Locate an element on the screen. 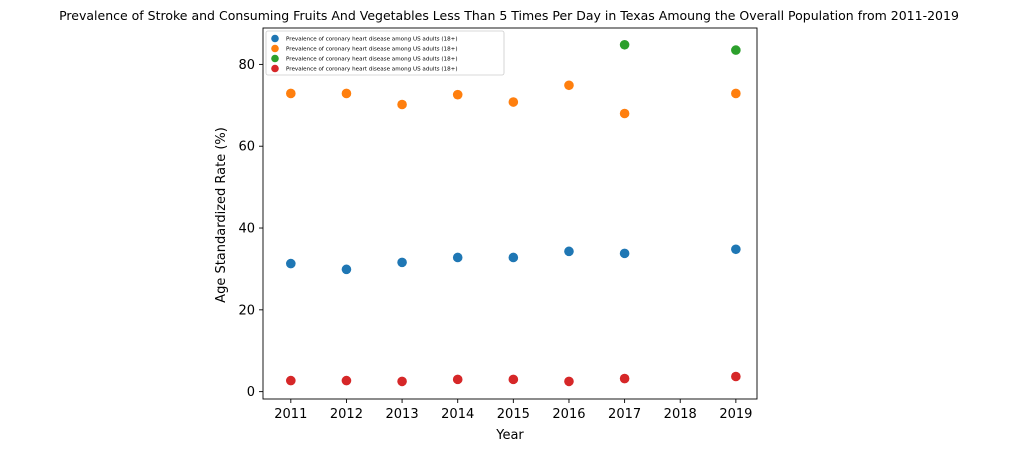 This screenshot has width=1018, height=452. x-tick-label: 2014 is located at coordinates (457, 414).